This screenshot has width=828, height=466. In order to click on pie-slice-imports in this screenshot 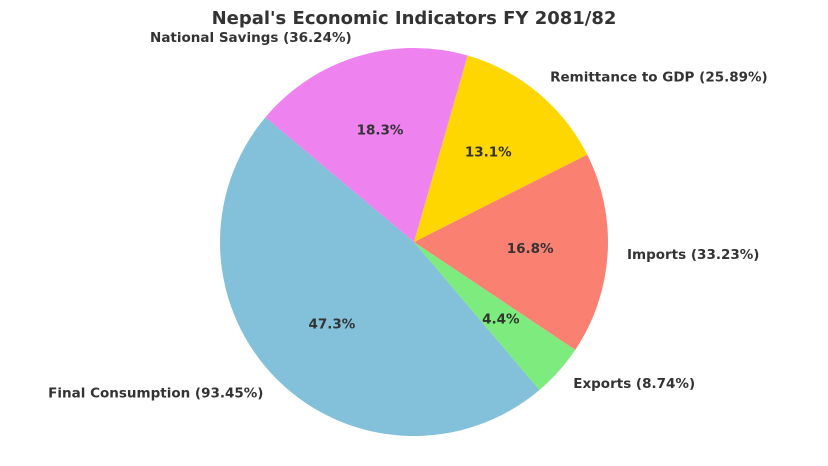, I will do `click(511, 252)`.